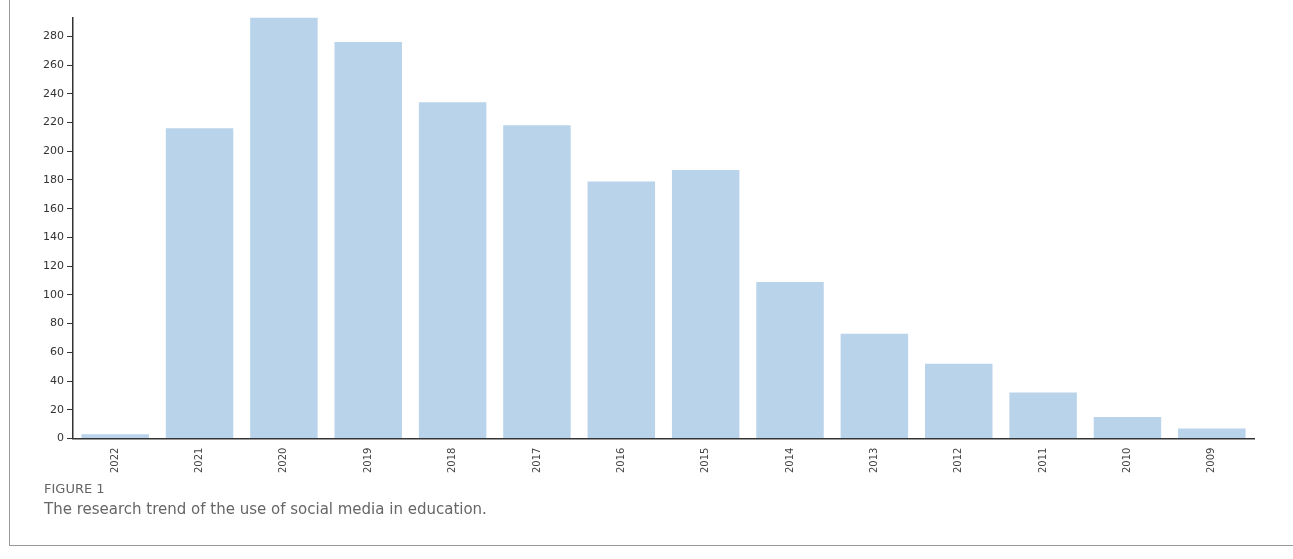  What do you see at coordinates (53, 237) in the screenshot?
I see `y-tick-label: 140` at bounding box center [53, 237].